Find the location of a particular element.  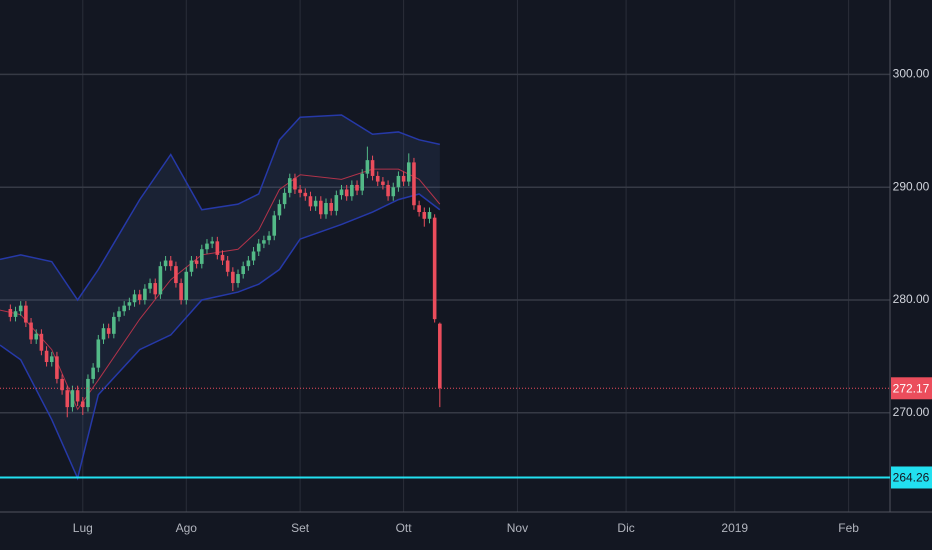

x-tick-label: Dic is located at coordinates (625, 528).